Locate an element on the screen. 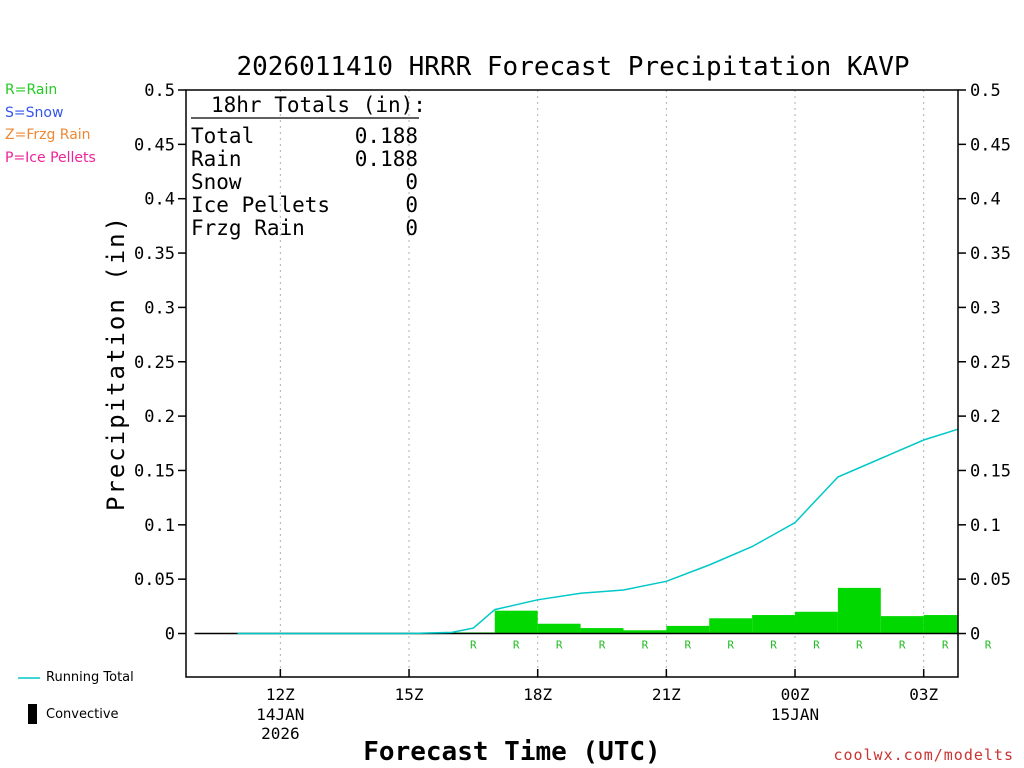  y-tick-label-right: 0.15 is located at coordinates (990, 471).